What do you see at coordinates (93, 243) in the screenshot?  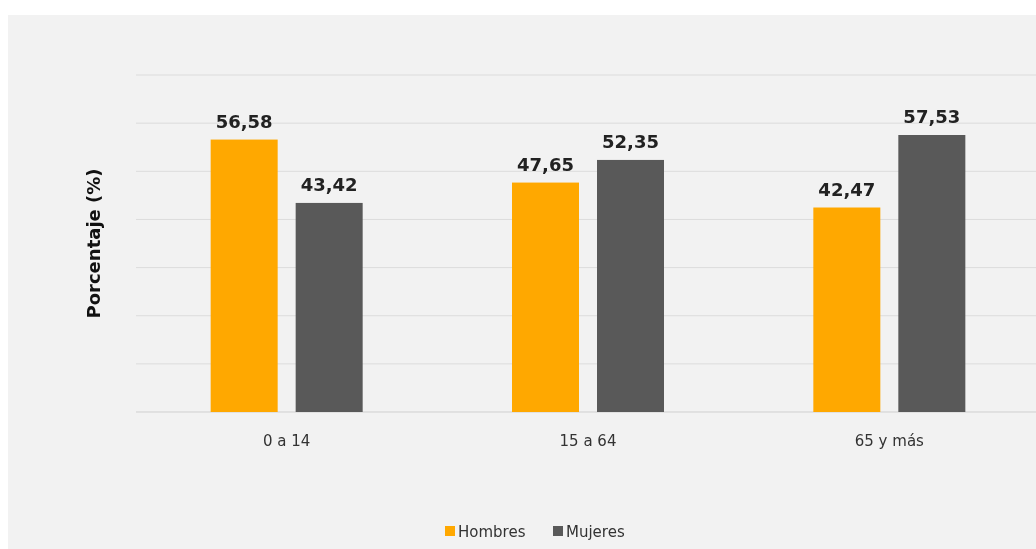 I see `y-axis-title: Porcentaje (%)` at bounding box center [93, 243].